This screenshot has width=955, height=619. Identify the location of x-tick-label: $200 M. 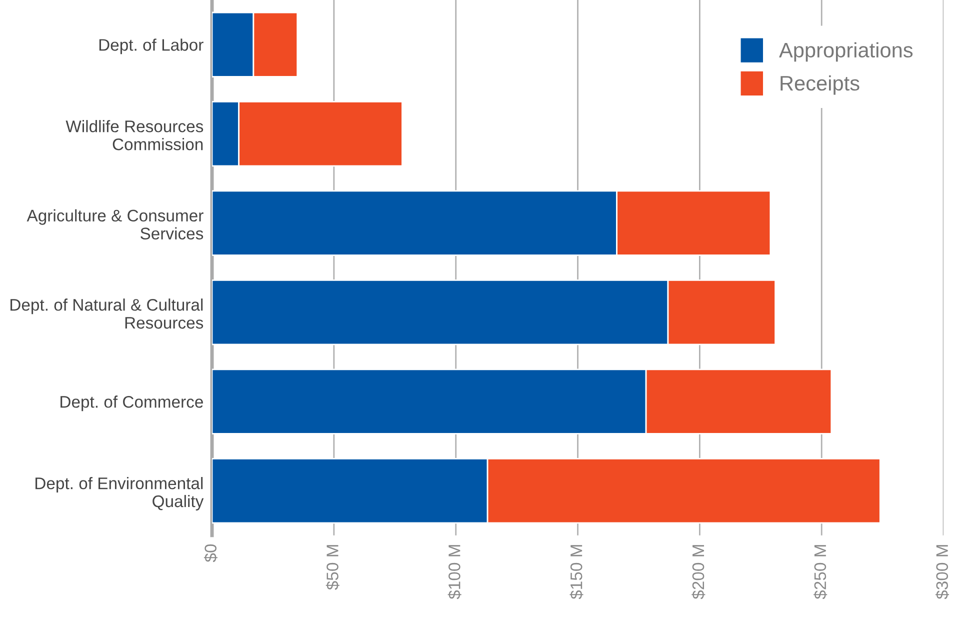
(699, 572).